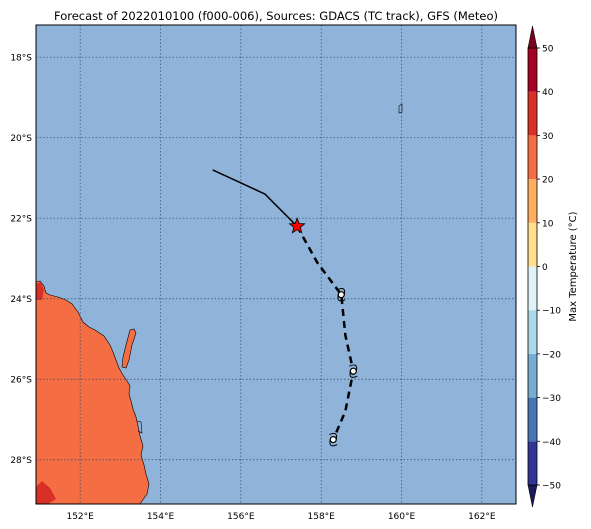 Image resolution: width=591 pixels, height=529 pixels. I want to click on lat-tick-label: 20°S, so click(21, 139).